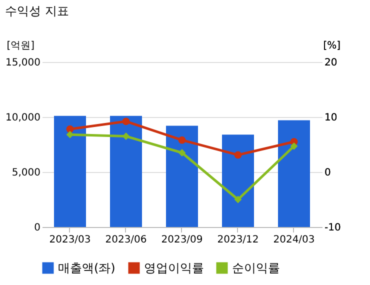 The height and width of the screenshot is (285, 370). I want to click on y-tick-label: 0, so click(37, 228).